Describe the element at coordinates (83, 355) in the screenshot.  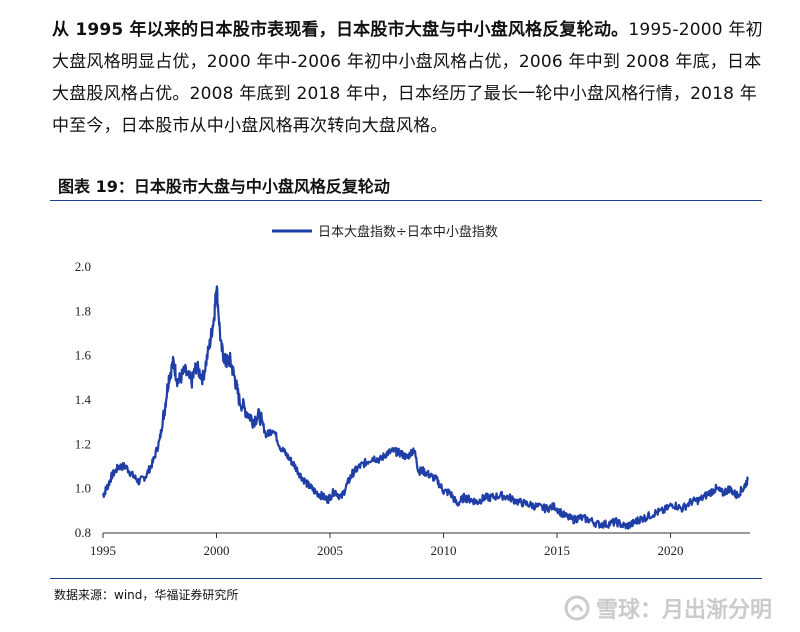
I see `y-tick-label: 1.6` at that location.